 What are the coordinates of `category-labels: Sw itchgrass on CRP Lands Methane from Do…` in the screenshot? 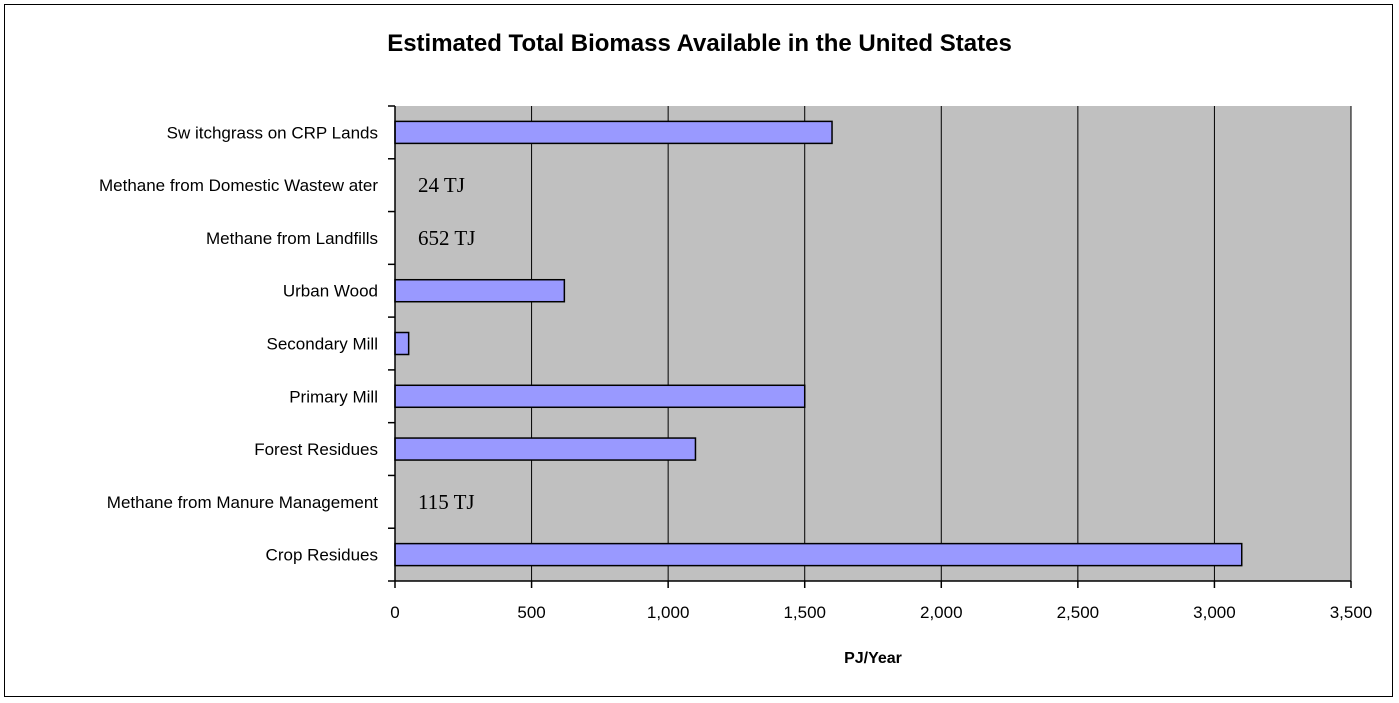 It's located at (238, 343).